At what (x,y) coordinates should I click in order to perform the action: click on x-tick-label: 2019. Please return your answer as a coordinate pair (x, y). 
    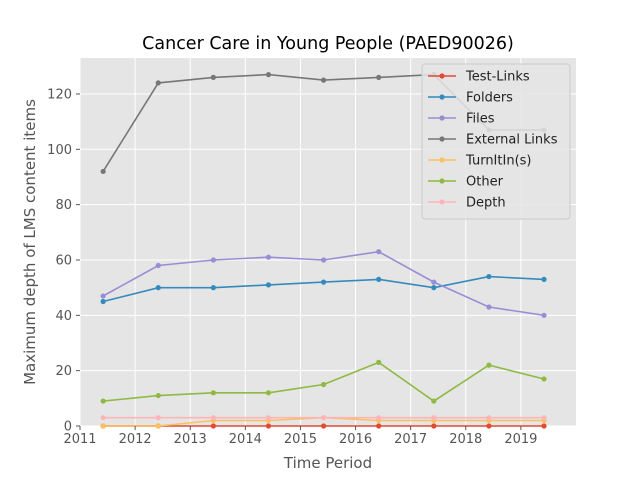
    Looking at the image, I should click on (520, 439).